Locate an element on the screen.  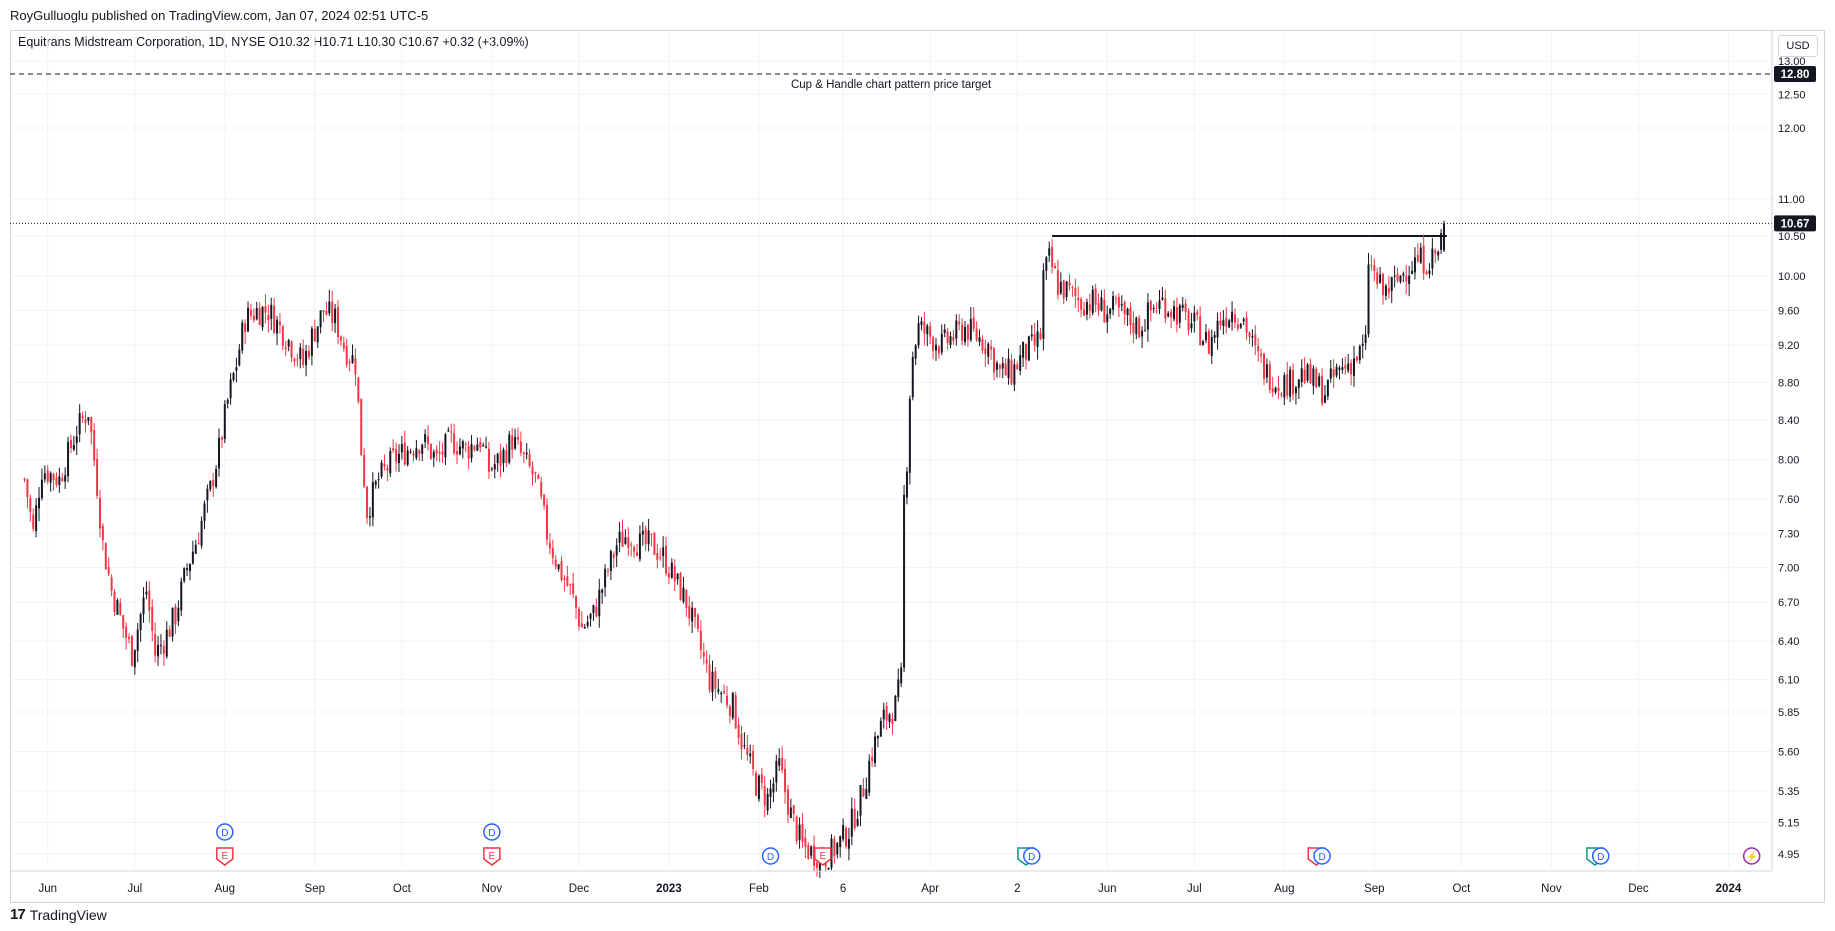
target-price-badge: 12.80 is located at coordinates (1795, 75).